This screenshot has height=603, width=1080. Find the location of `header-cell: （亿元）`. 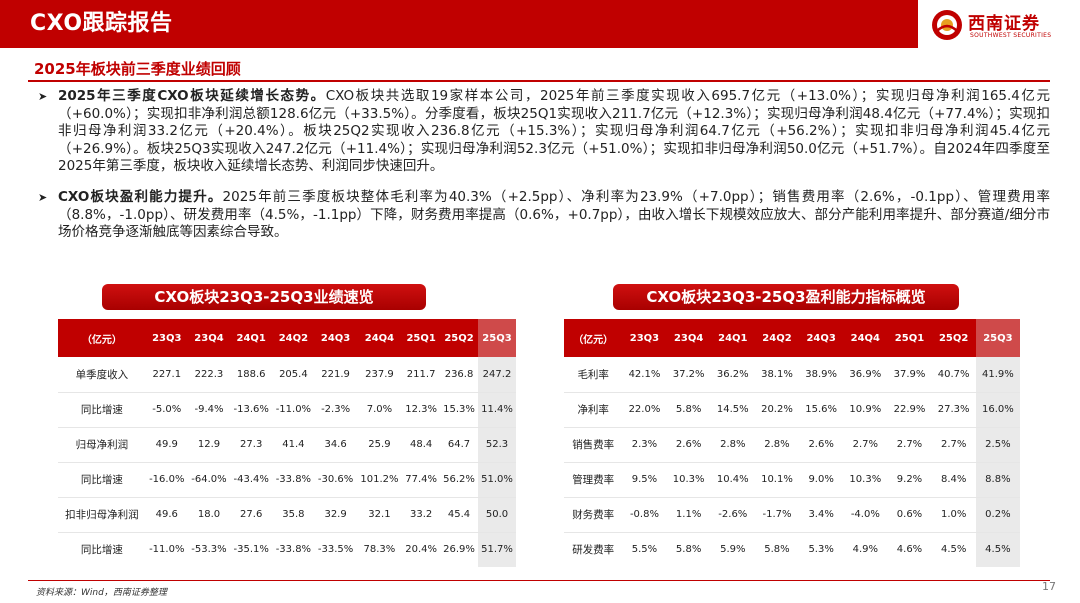

header-cell: （亿元） is located at coordinates (102, 338).